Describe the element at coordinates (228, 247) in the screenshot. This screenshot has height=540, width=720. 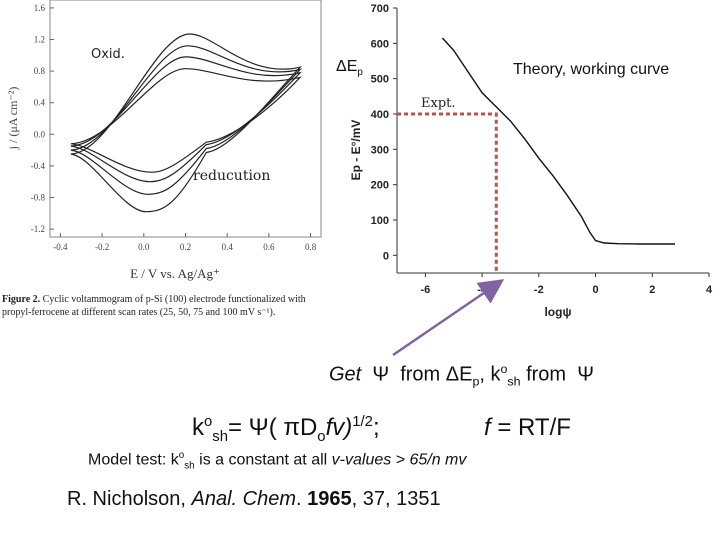
I see `cv-x-tick-label: 0.4` at that location.